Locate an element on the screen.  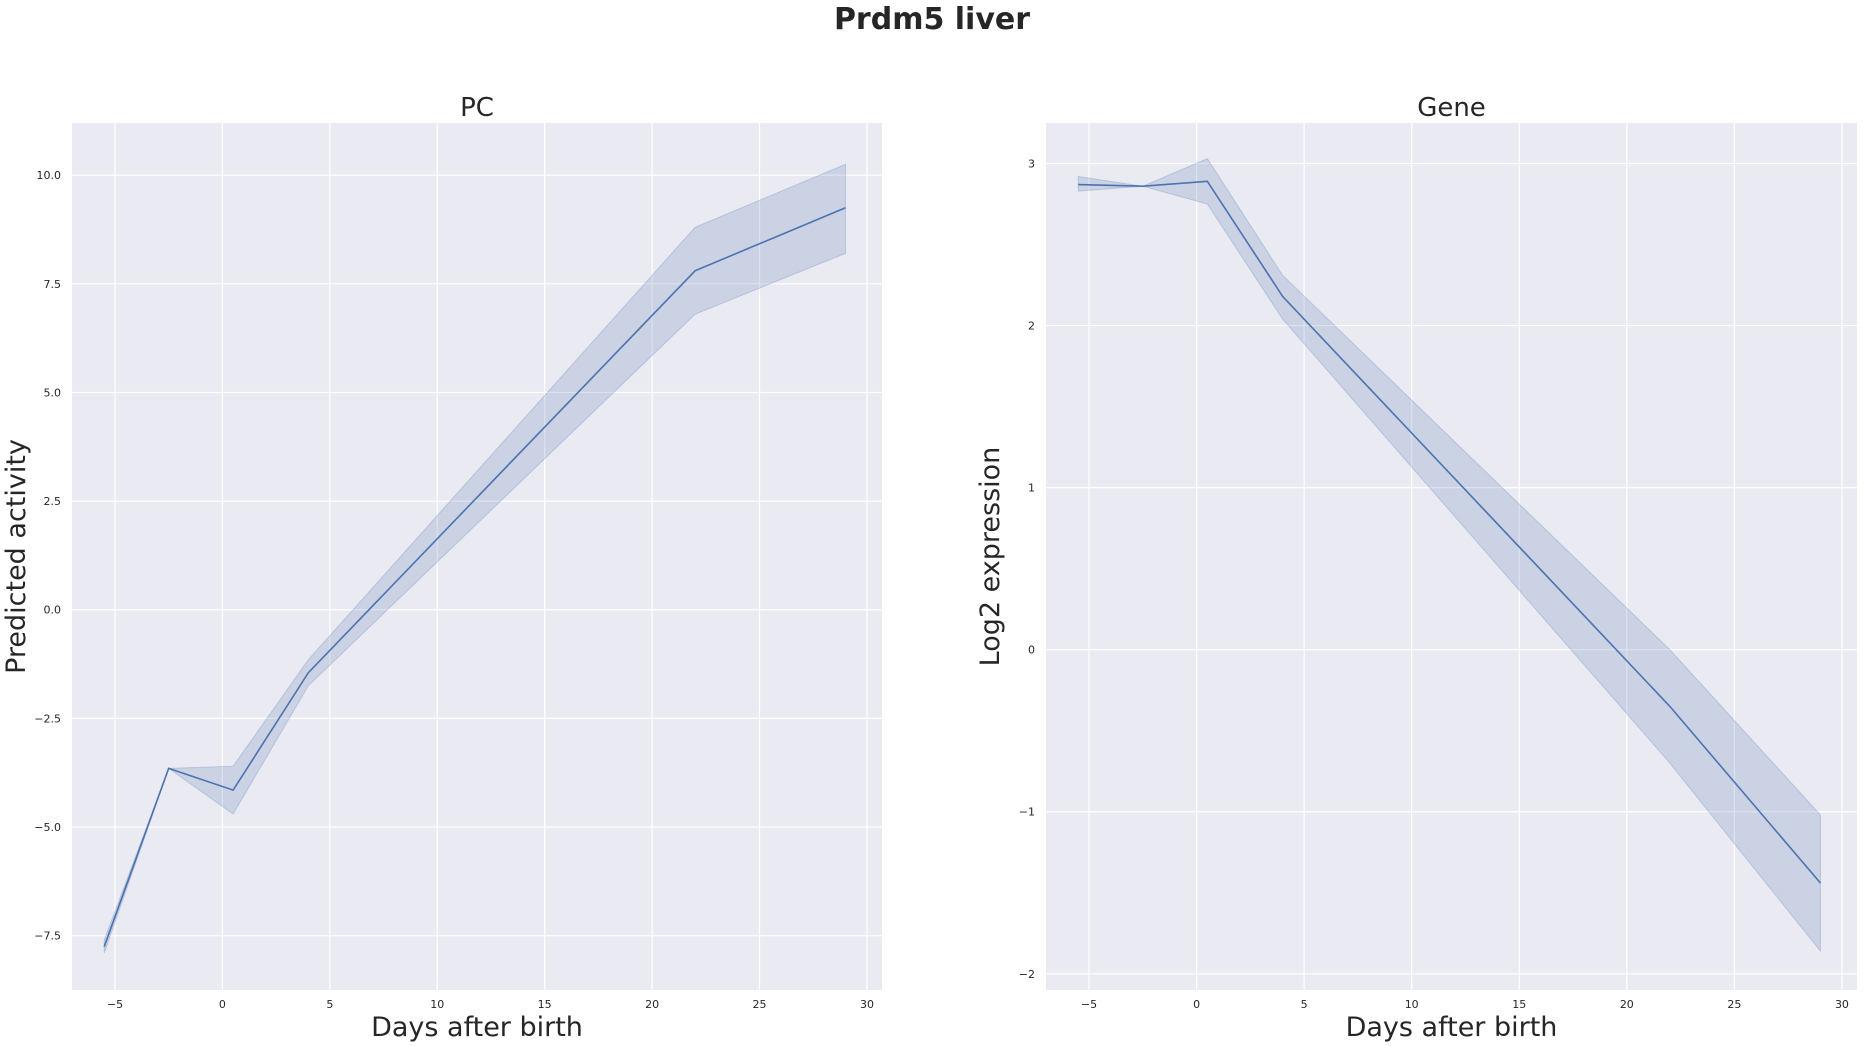
gene-y-axis-label: Log2 expression is located at coordinates (990, 557).